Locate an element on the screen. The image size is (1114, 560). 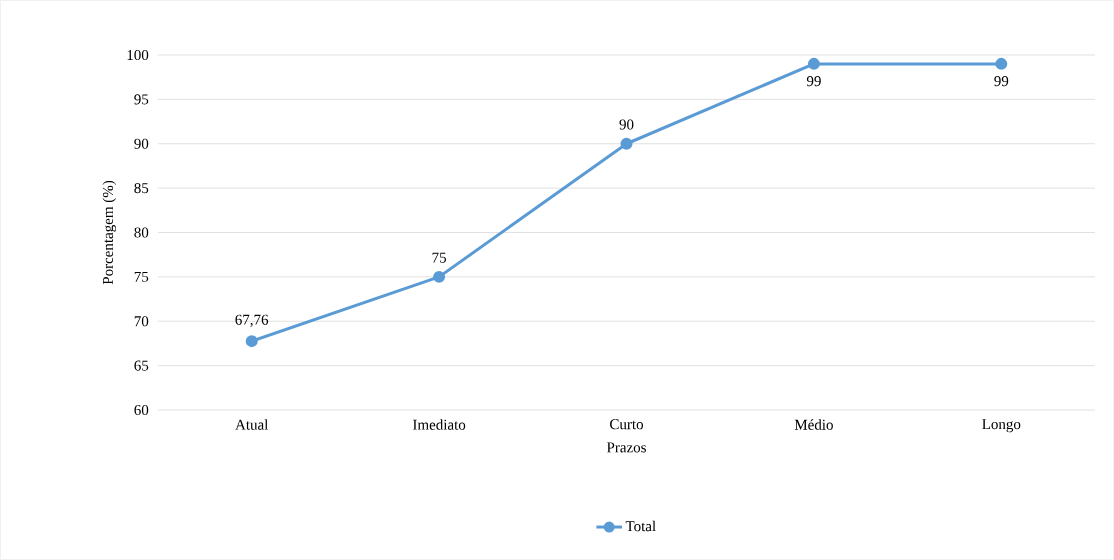
y-tick-label: 70 is located at coordinates (141, 321).